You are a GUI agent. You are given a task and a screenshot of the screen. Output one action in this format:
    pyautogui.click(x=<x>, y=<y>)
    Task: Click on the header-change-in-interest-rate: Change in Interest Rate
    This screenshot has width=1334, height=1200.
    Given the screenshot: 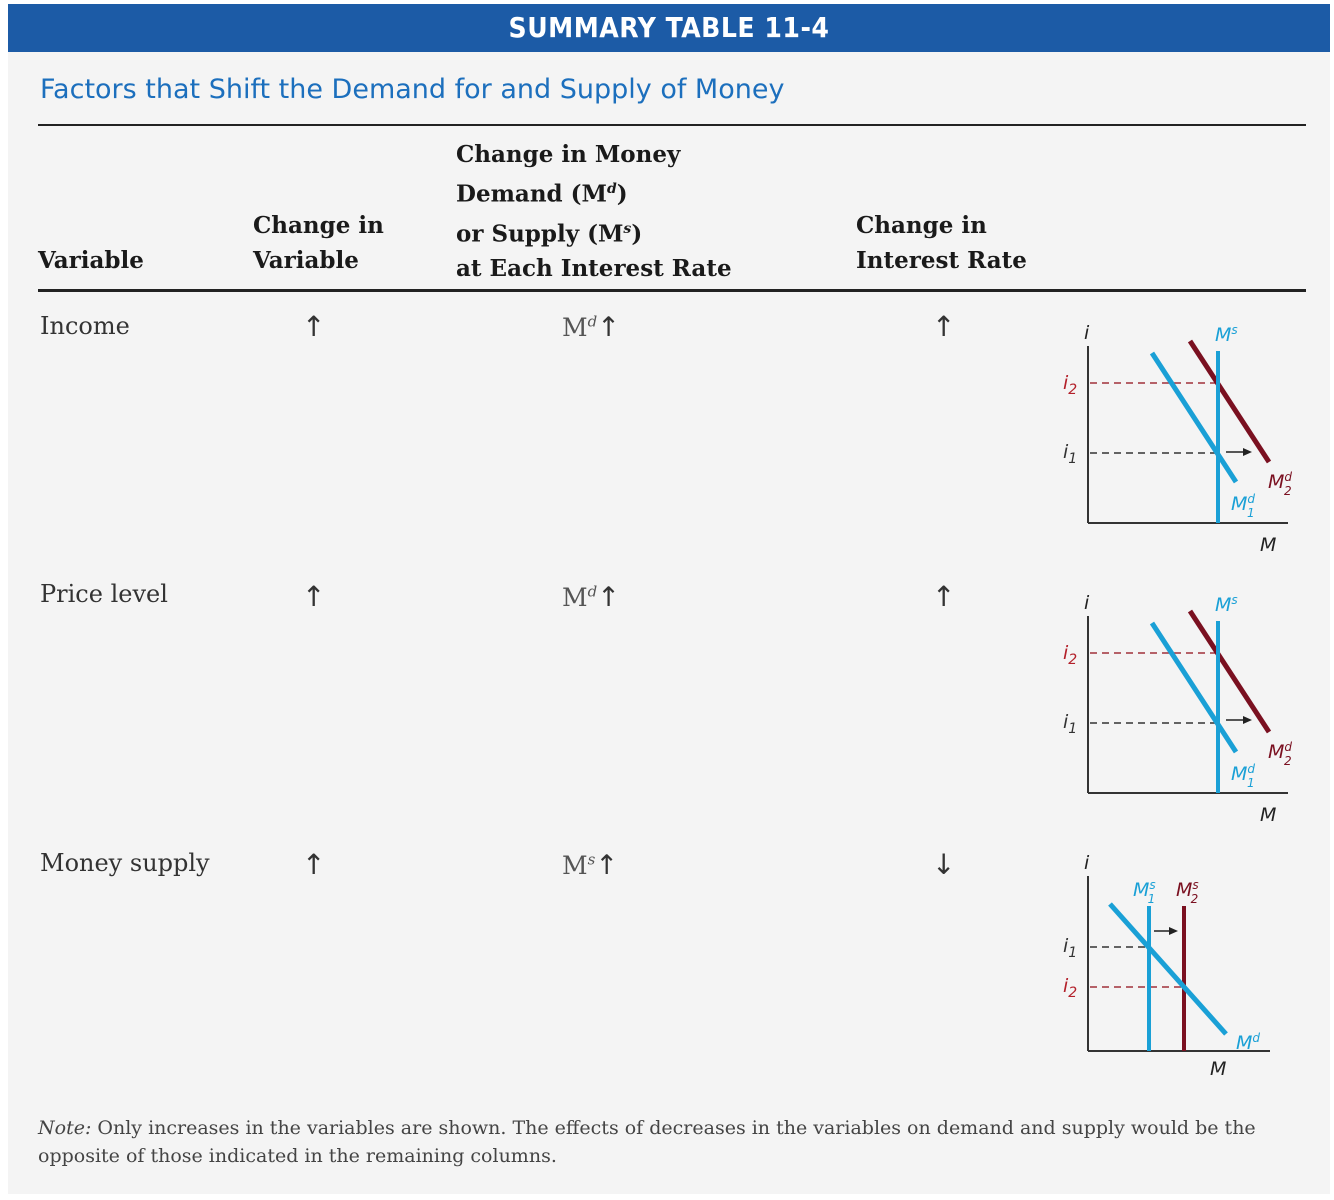 What is the action you would take?
    pyautogui.click(x=941, y=243)
    